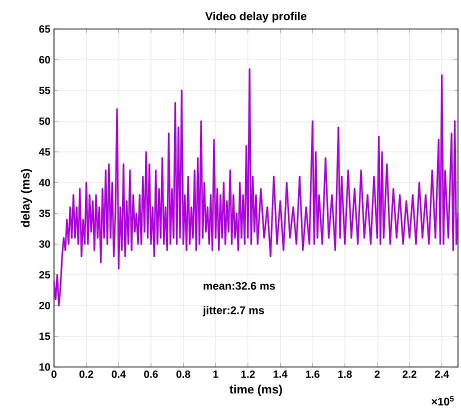 The width and height of the screenshot is (461, 414). Describe the element at coordinates (215, 374) in the screenshot. I see `x-tick-label: 1` at that location.